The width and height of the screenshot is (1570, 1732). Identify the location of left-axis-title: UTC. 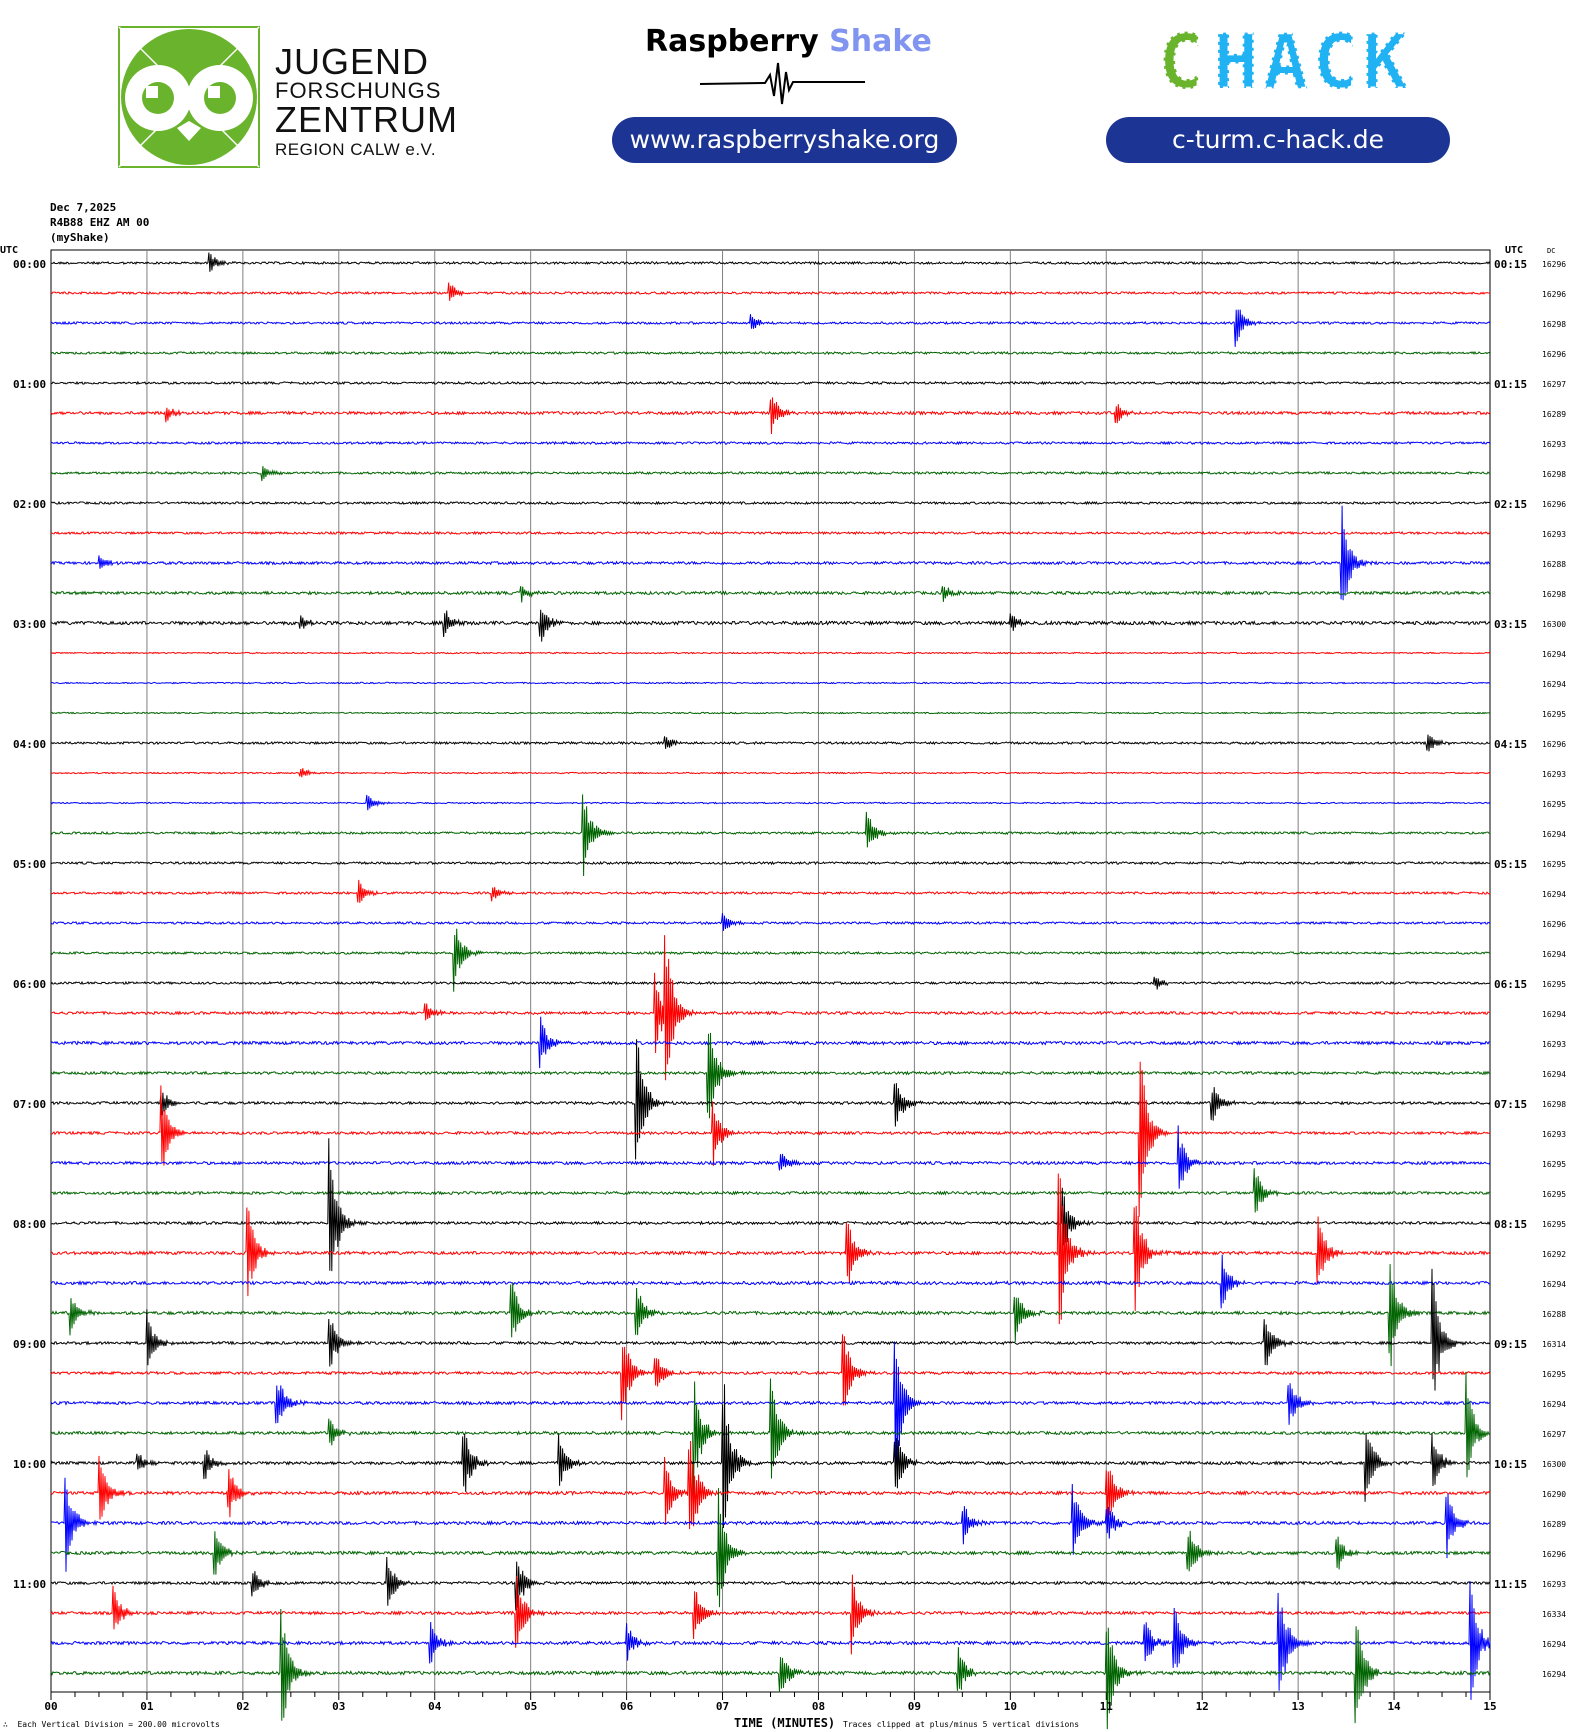
(9, 250).